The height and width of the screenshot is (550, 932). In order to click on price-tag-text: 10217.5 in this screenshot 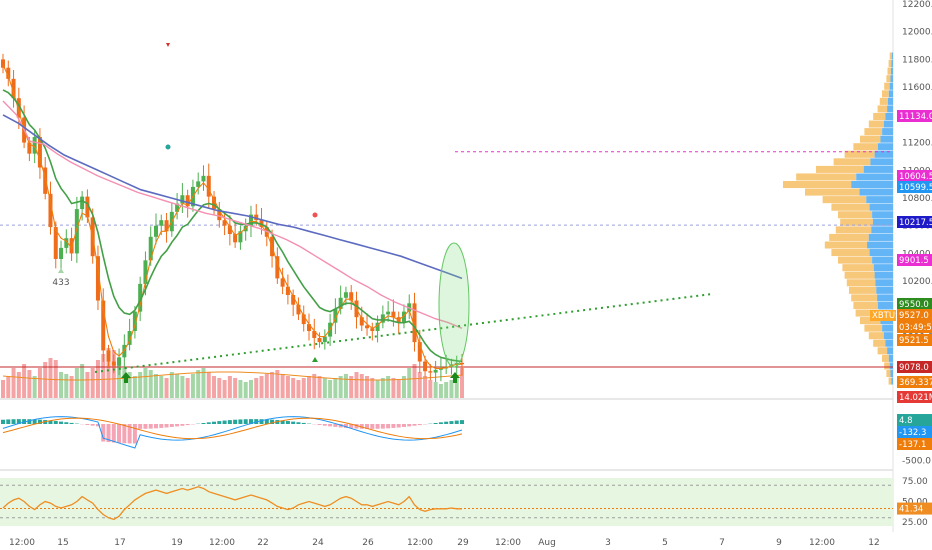, I will do `click(915, 223)`.